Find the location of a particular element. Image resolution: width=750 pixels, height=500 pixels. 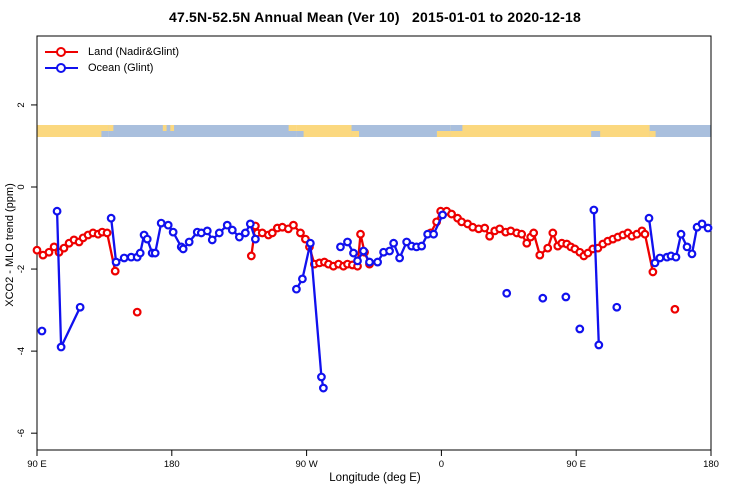

legend-item-ocean: Ocean (Glint) is located at coordinates (112, 68).